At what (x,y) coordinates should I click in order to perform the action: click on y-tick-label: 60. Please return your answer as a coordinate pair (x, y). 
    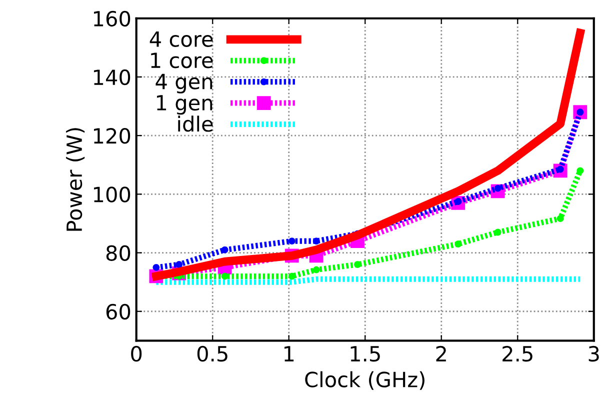
    Looking at the image, I should click on (118, 312).